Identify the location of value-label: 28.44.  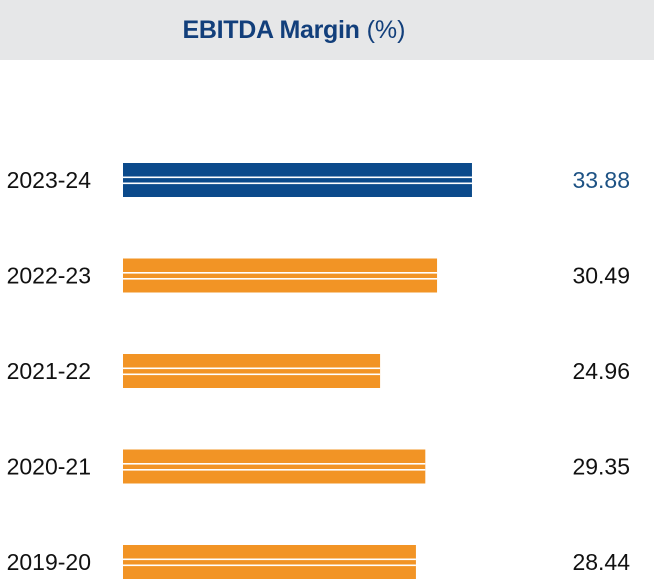
(601, 562).